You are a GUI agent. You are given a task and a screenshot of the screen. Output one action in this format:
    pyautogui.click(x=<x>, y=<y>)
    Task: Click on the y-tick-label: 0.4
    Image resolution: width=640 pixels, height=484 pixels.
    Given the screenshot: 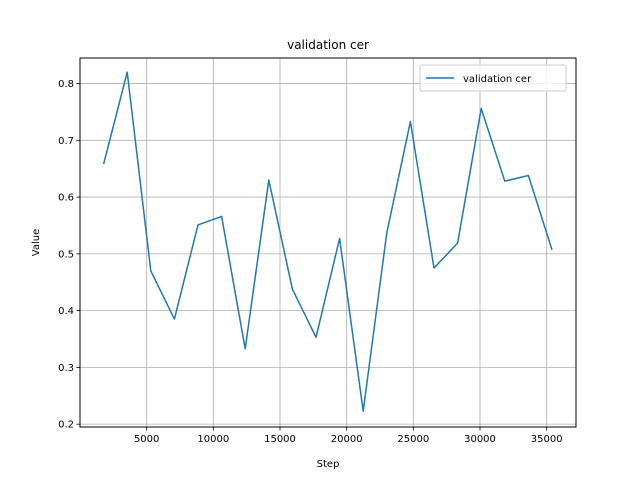 What is the action you would take?
    pyautogui.click(x=66, y=311)
    